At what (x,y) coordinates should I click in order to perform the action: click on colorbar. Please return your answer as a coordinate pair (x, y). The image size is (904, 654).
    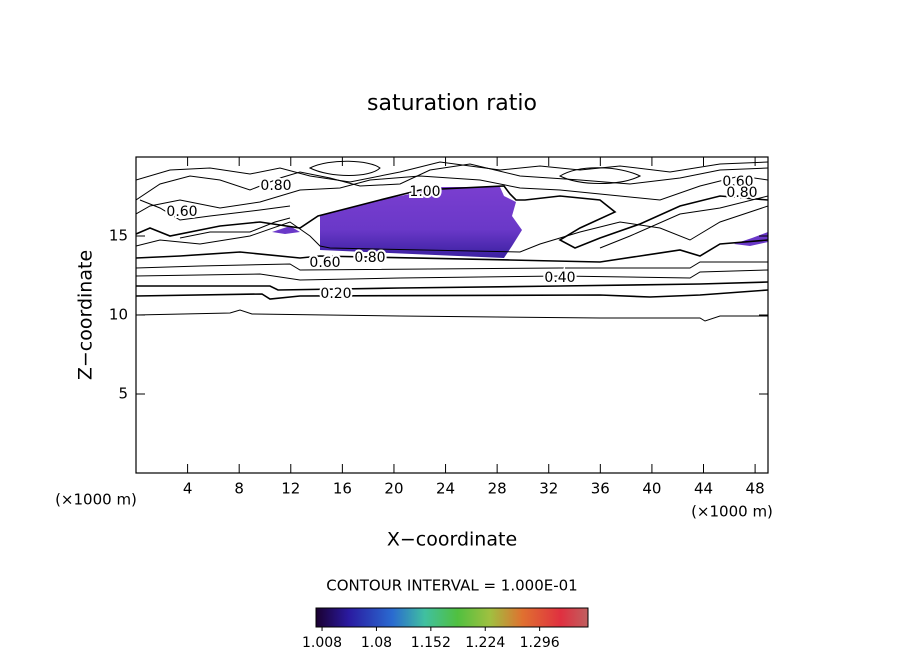
    Looking at the image, I should click on (452, 617).